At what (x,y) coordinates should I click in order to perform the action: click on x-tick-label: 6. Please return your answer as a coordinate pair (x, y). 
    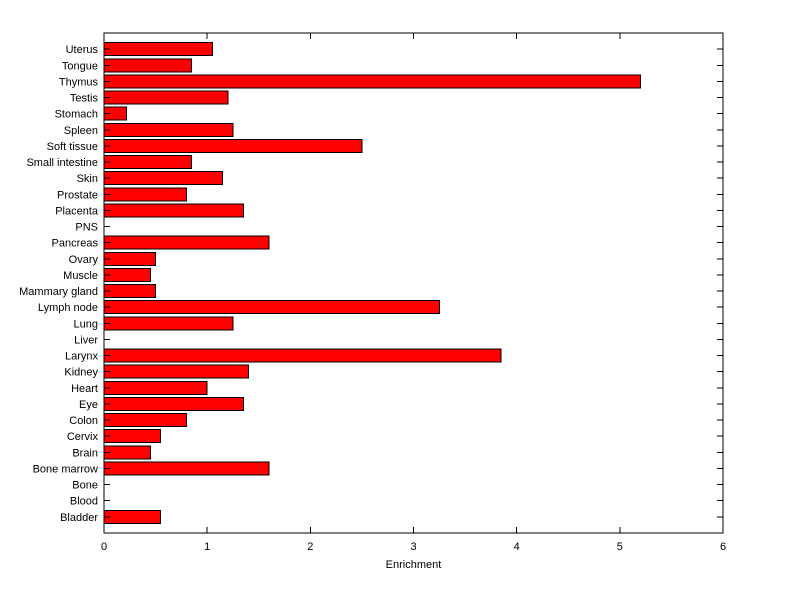
    Looking at the image, I should click on (723, 547).